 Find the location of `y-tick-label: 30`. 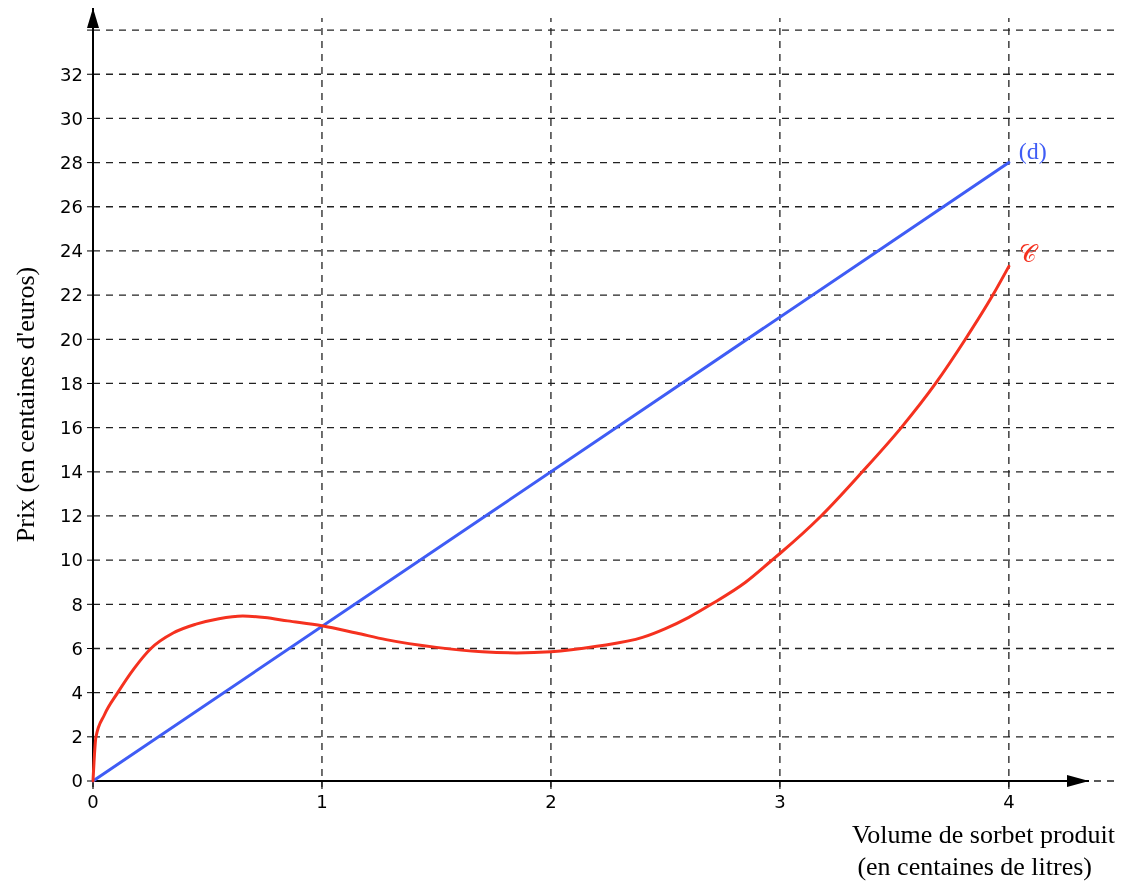

y-tick-label: 30 is located at coordinates (71, 118).